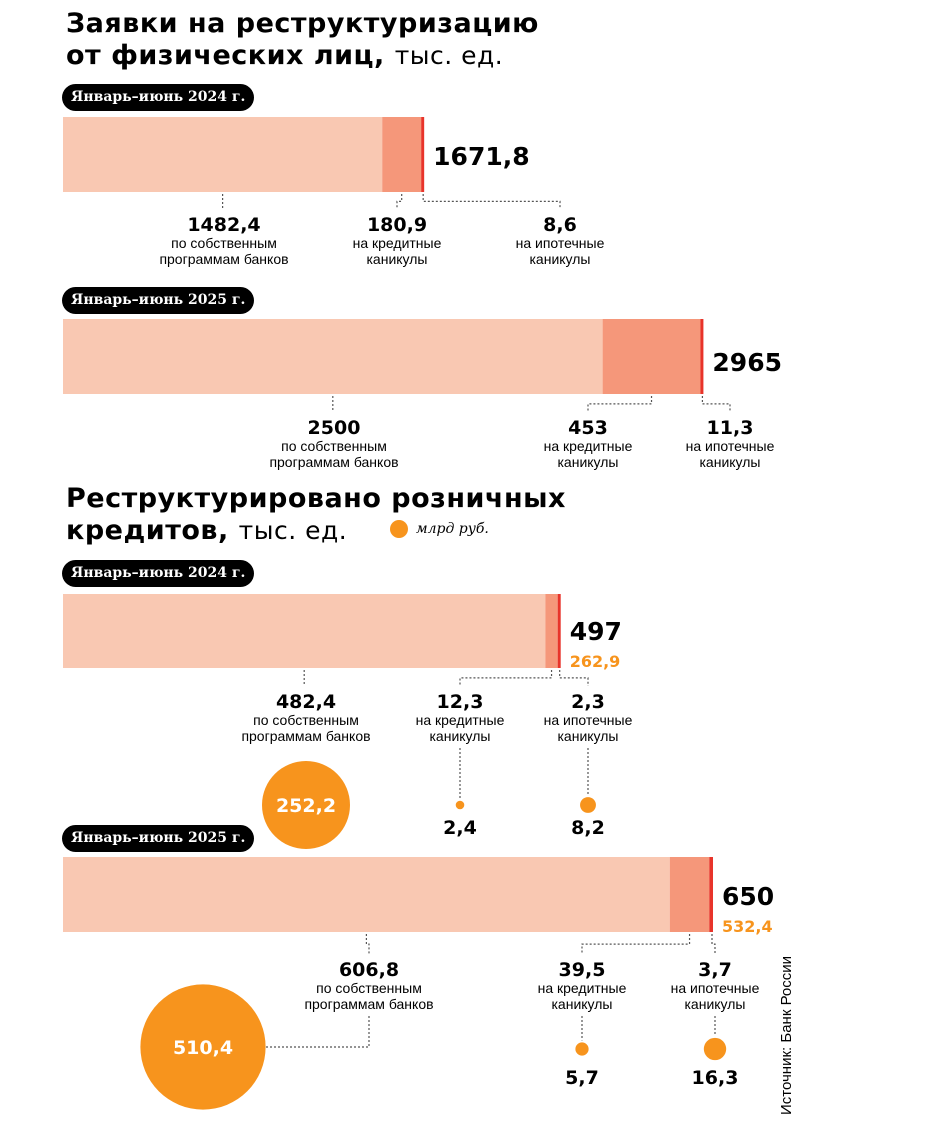  I want to click on value-label-credit-holidays-apps-2024: 180,9, so click(397, 225).